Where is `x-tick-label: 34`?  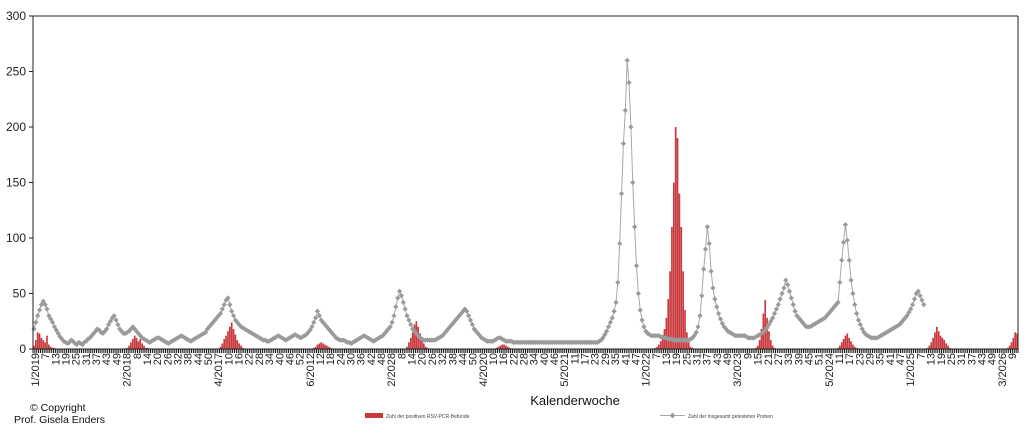
x-tick-label: 34 is located at coordinates (535, 359).